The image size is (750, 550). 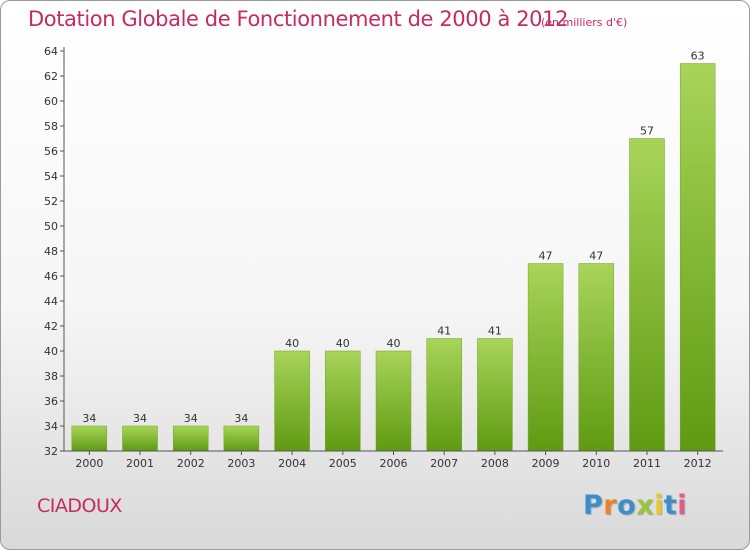 What do you see at coordinates (593, 505) in the screenshot?
I see `logo-letter: P` at bounding box center [593, 505].